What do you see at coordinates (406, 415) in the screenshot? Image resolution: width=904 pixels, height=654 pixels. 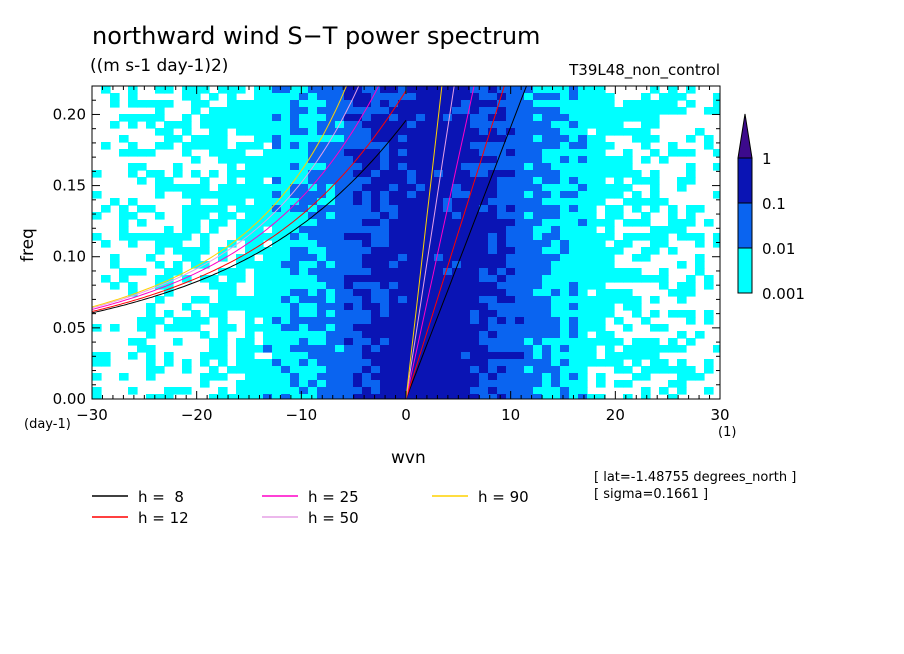 I see `x-tick-label: 0` at bounding box center [406, 415].